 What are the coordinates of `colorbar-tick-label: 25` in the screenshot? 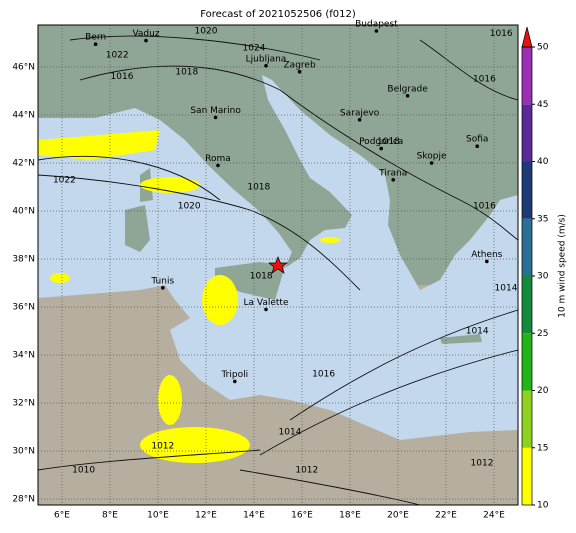 It's located at (542, 334).